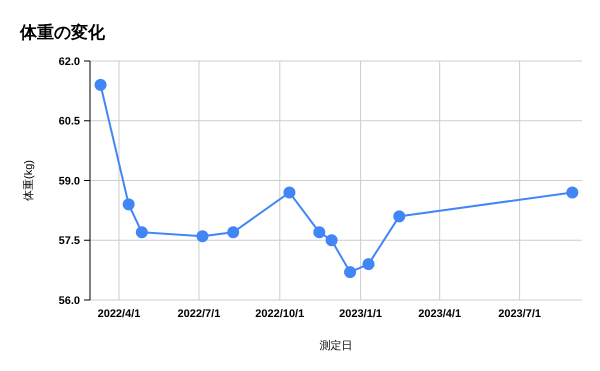 The width and height of the screenshot is (600, 371). What do you see at coordinates (69, 300) in the screenshot?
I see `y-tick-label: 56.0` at bounding box center [69, 300].